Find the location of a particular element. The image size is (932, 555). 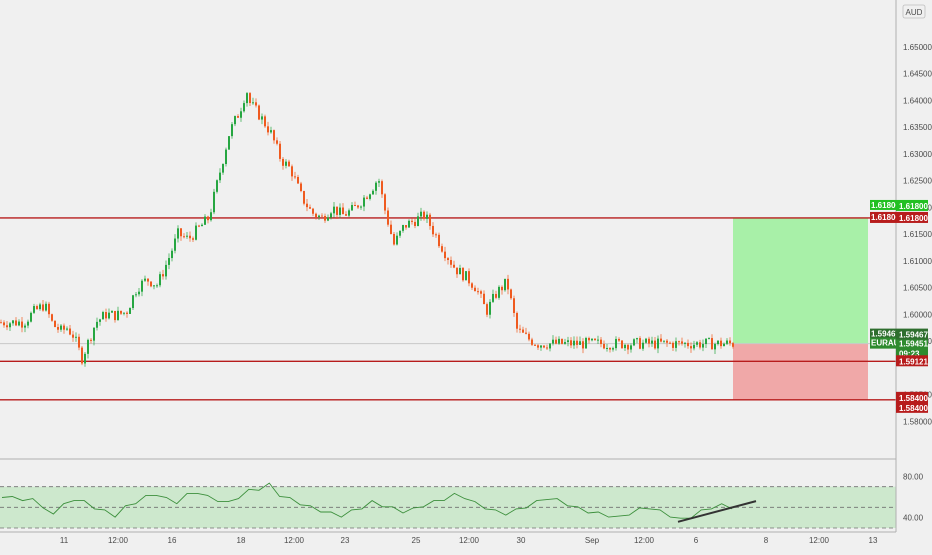

rsi-trend-line is located at coordinates (717, 511).